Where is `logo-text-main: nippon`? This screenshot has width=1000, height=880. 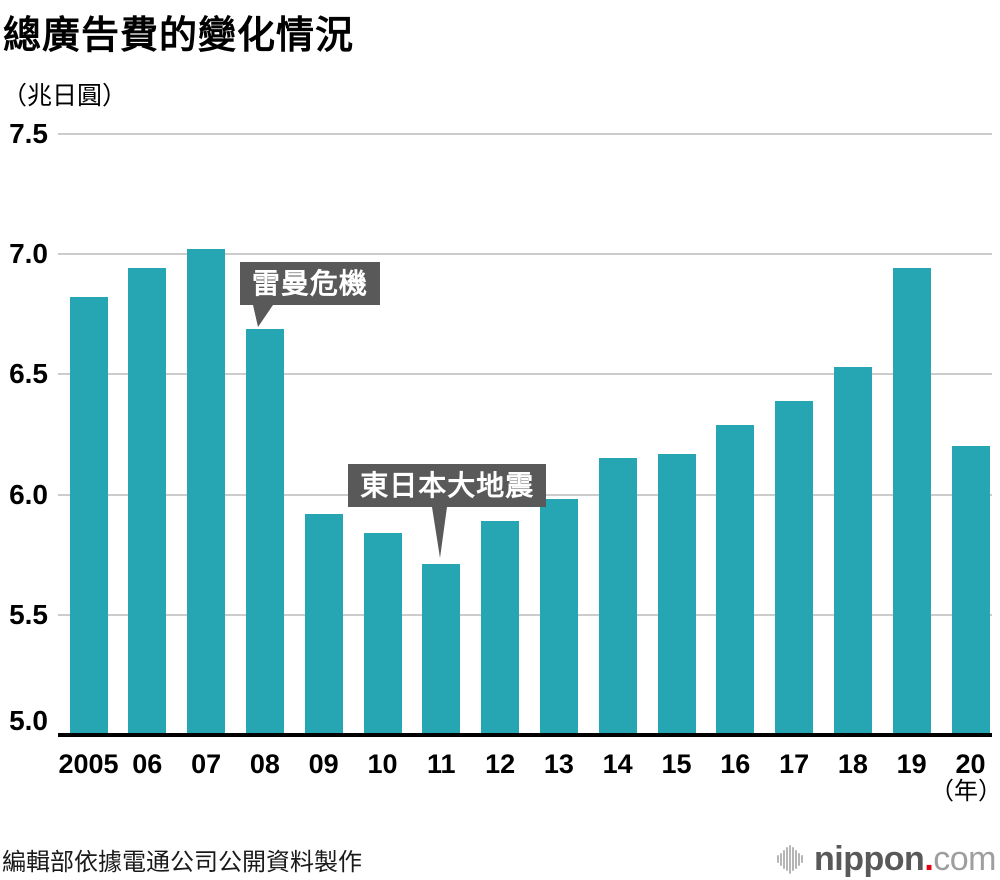
logo-text-main: nippon is located at coordinates (869, 859).